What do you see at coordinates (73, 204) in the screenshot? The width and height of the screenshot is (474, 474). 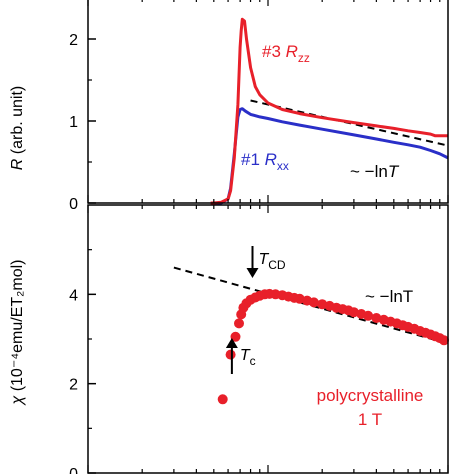 I see `top-ytick-label: 0` at bounding box center [73, 204].